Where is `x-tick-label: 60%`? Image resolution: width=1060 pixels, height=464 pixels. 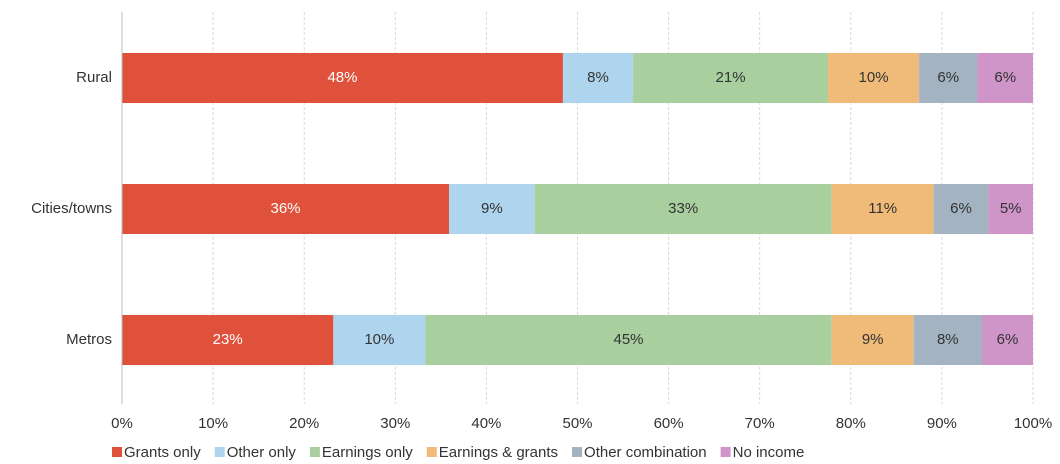
x-tick-label: 60% is located at coordinates (669, 423).